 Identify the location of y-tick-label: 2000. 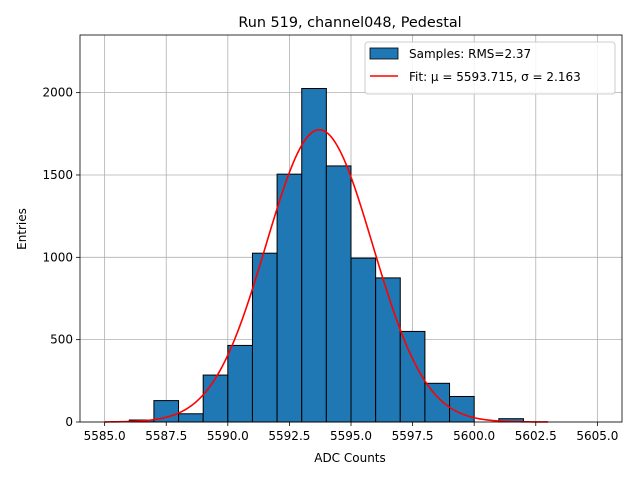
(57, 93).